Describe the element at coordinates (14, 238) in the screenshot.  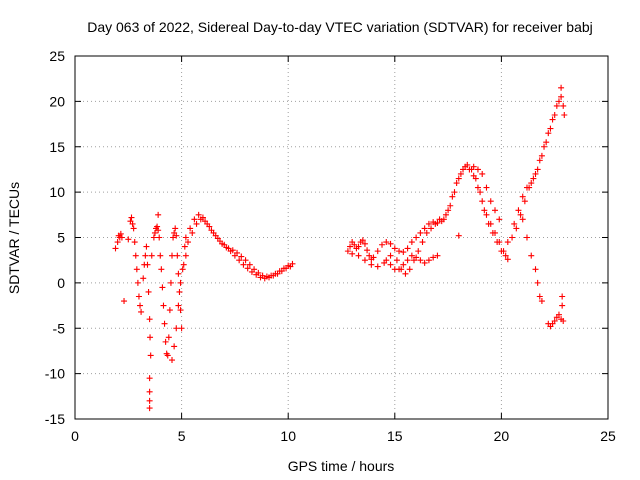
I see `y-axis-label: SDTVAR / TECUs` at that location.